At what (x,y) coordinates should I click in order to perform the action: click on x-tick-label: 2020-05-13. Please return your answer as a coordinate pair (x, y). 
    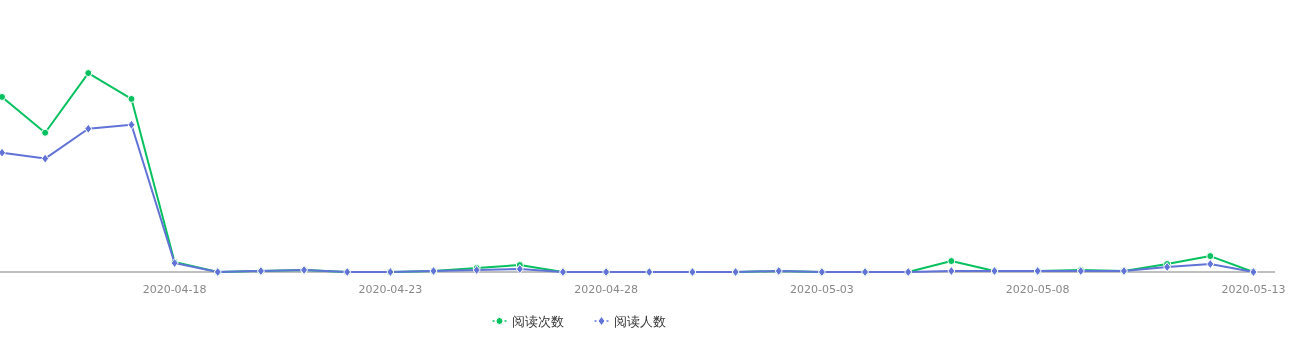
    Looking at the image, I should click on (1253, 289).